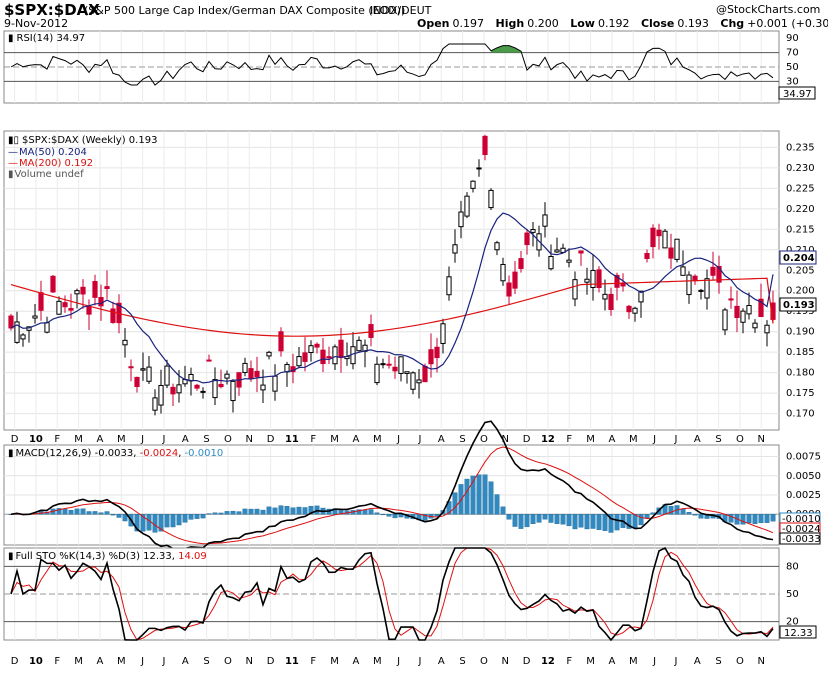 The image size is (828, 673). What do you see at coordinates (718, 661) in the screenshot?
I see `x-tick-bottom: S` at bounding box center [718, 661].